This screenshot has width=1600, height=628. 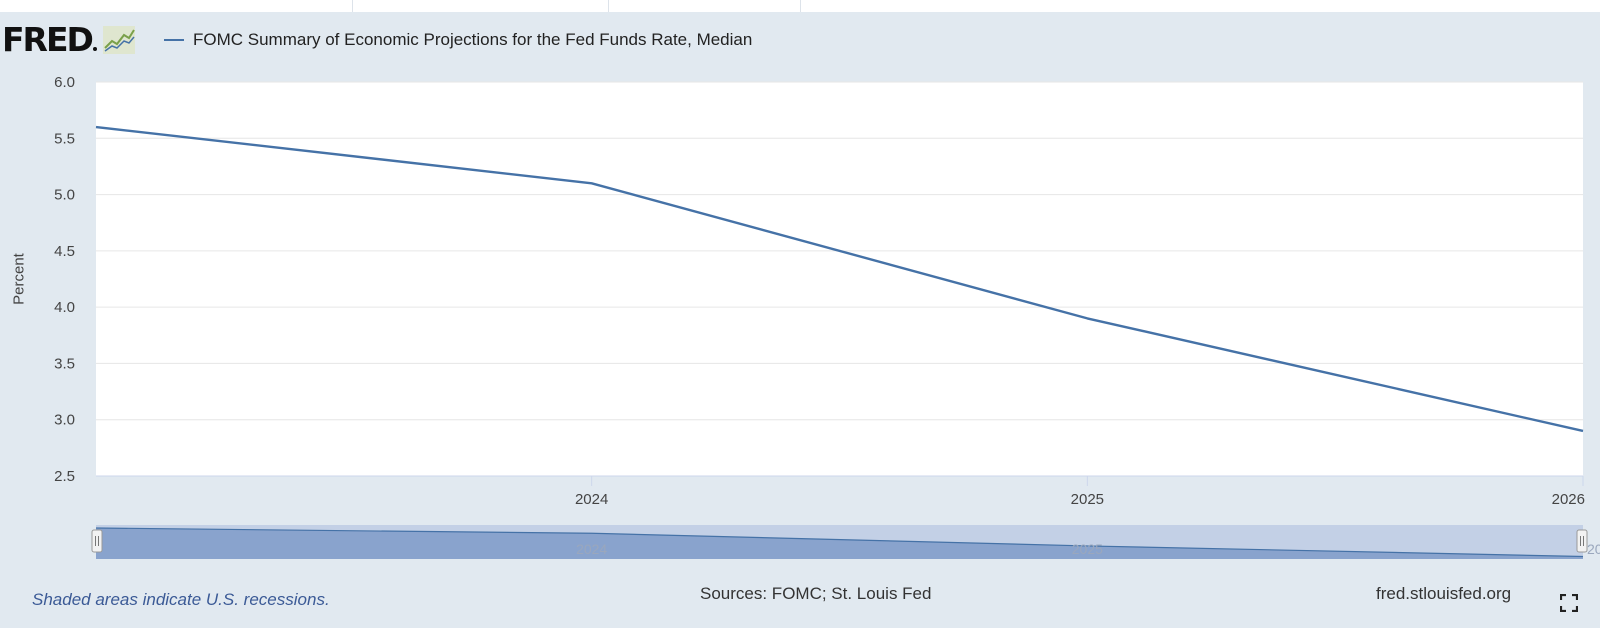 I want to click on navigator-handle-right, so click(x=1582, y=541).